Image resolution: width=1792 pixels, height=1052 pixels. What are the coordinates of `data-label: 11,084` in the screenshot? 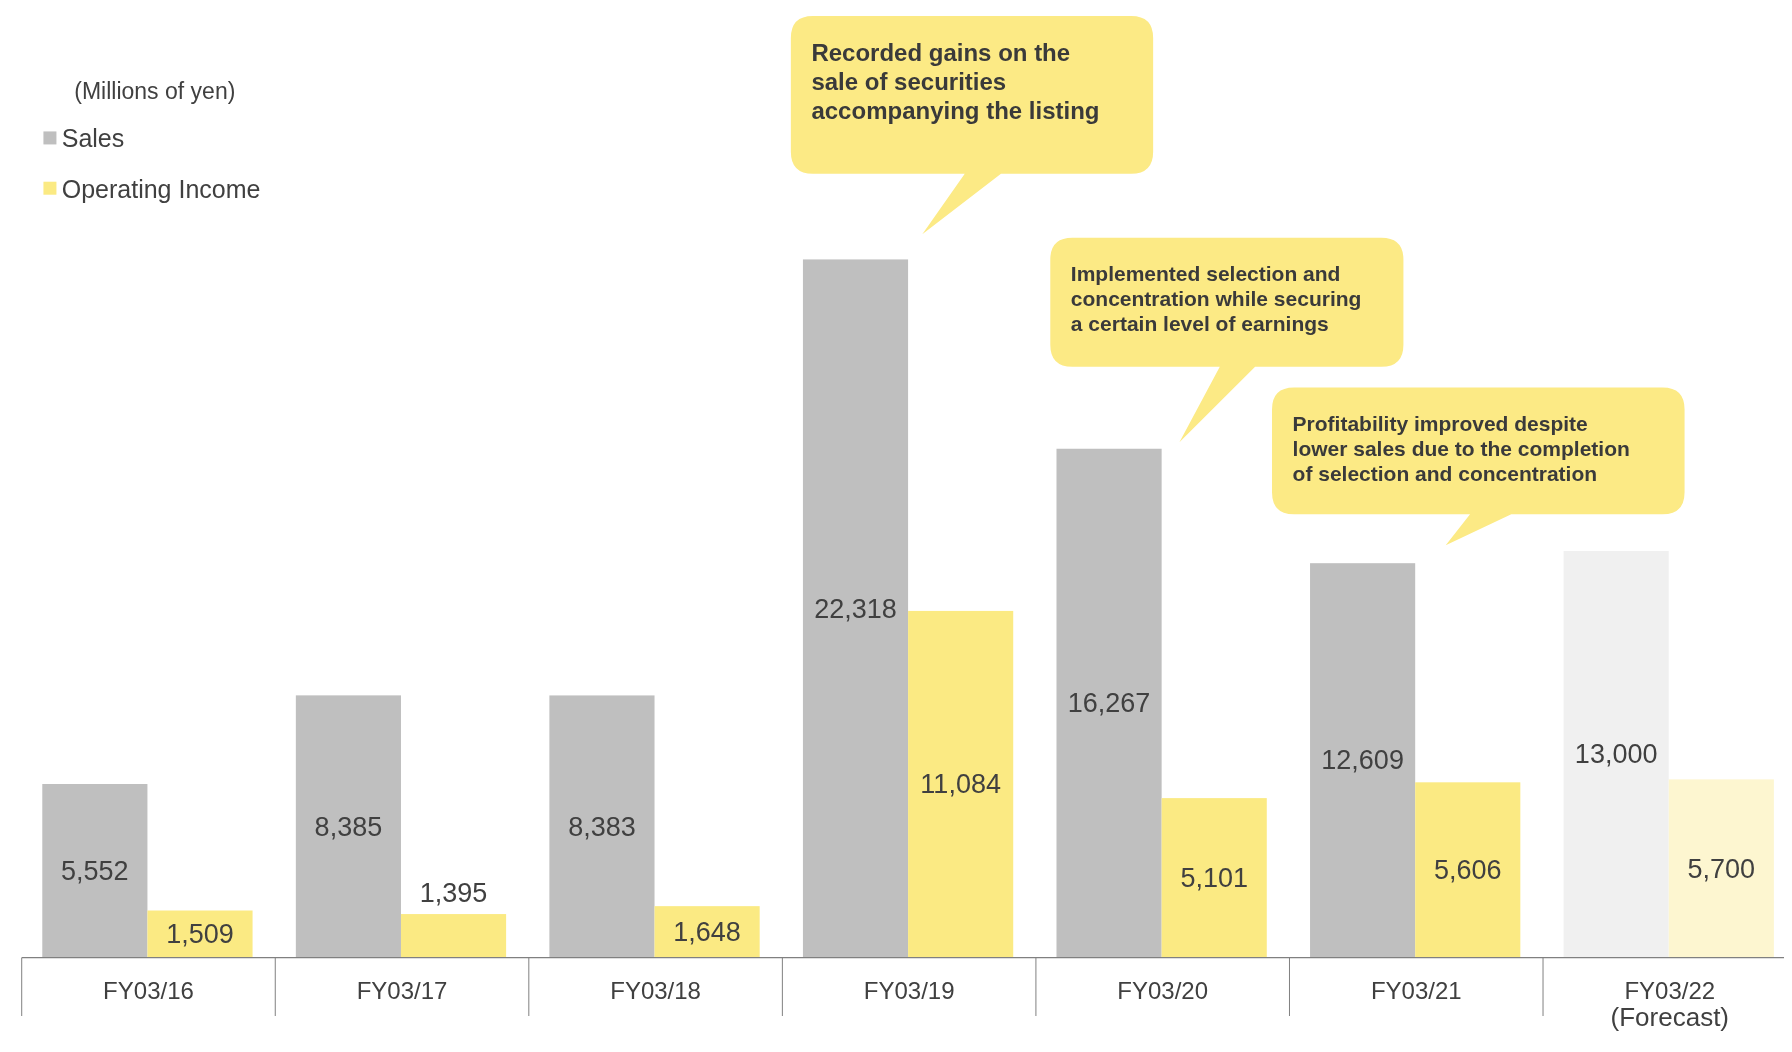 It's located at (960, 784).